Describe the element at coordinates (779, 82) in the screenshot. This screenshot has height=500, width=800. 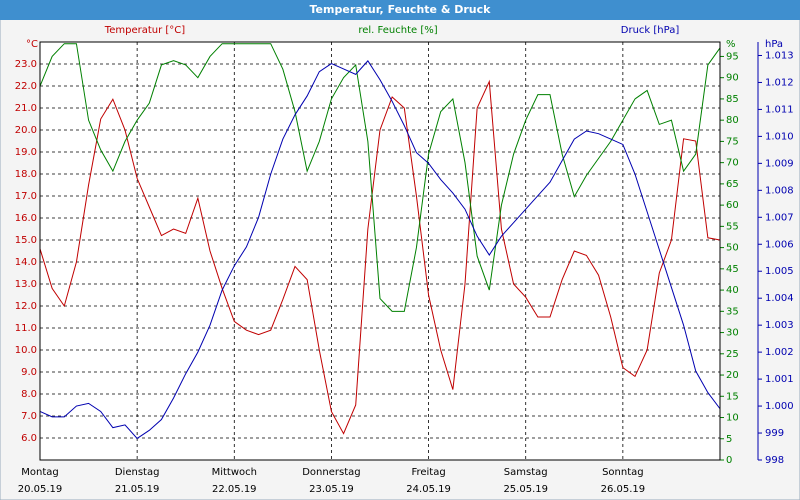
I see `y3-tick-label: 1.012` at that location.